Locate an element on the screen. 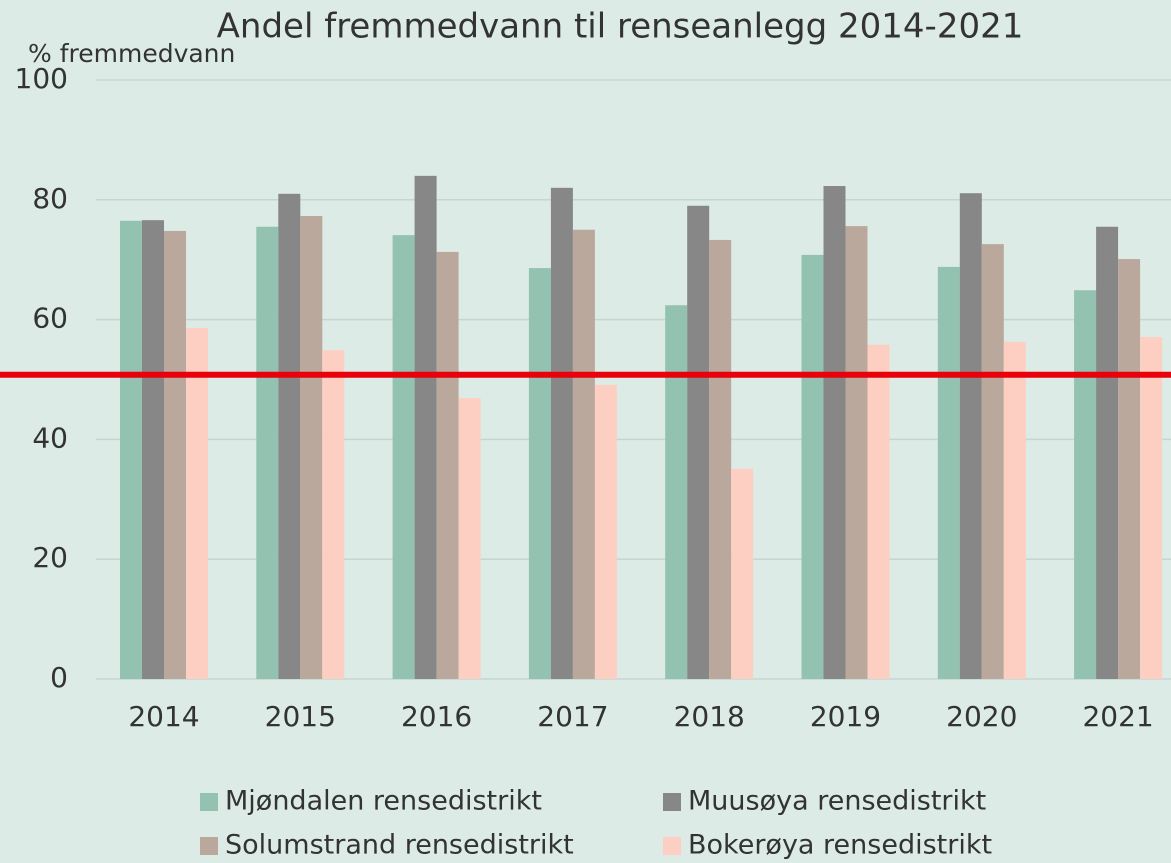 This screenshot has width=1171, height=863. legend-label: Muusøya rensedistrikt is located at coordinates (837, 801).